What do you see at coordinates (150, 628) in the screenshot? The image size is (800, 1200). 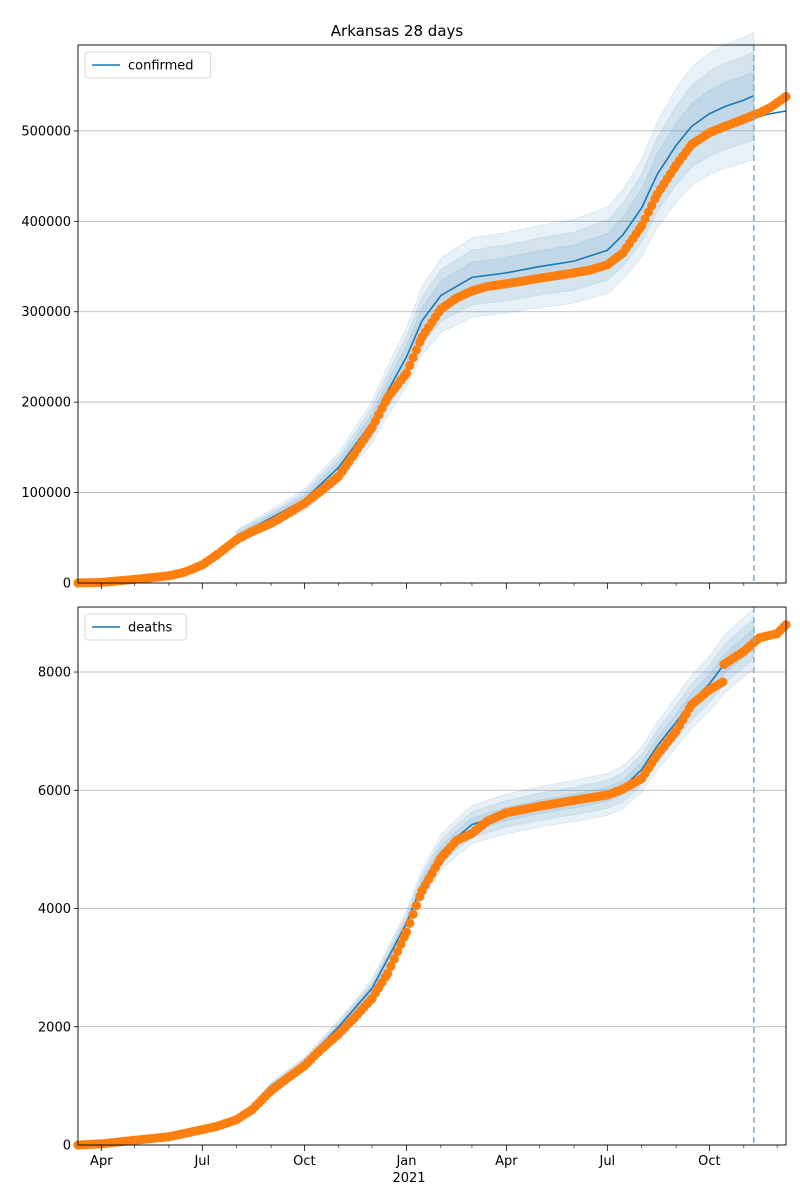 I see `legend-label: deaths` at bounding box center [150, 628].